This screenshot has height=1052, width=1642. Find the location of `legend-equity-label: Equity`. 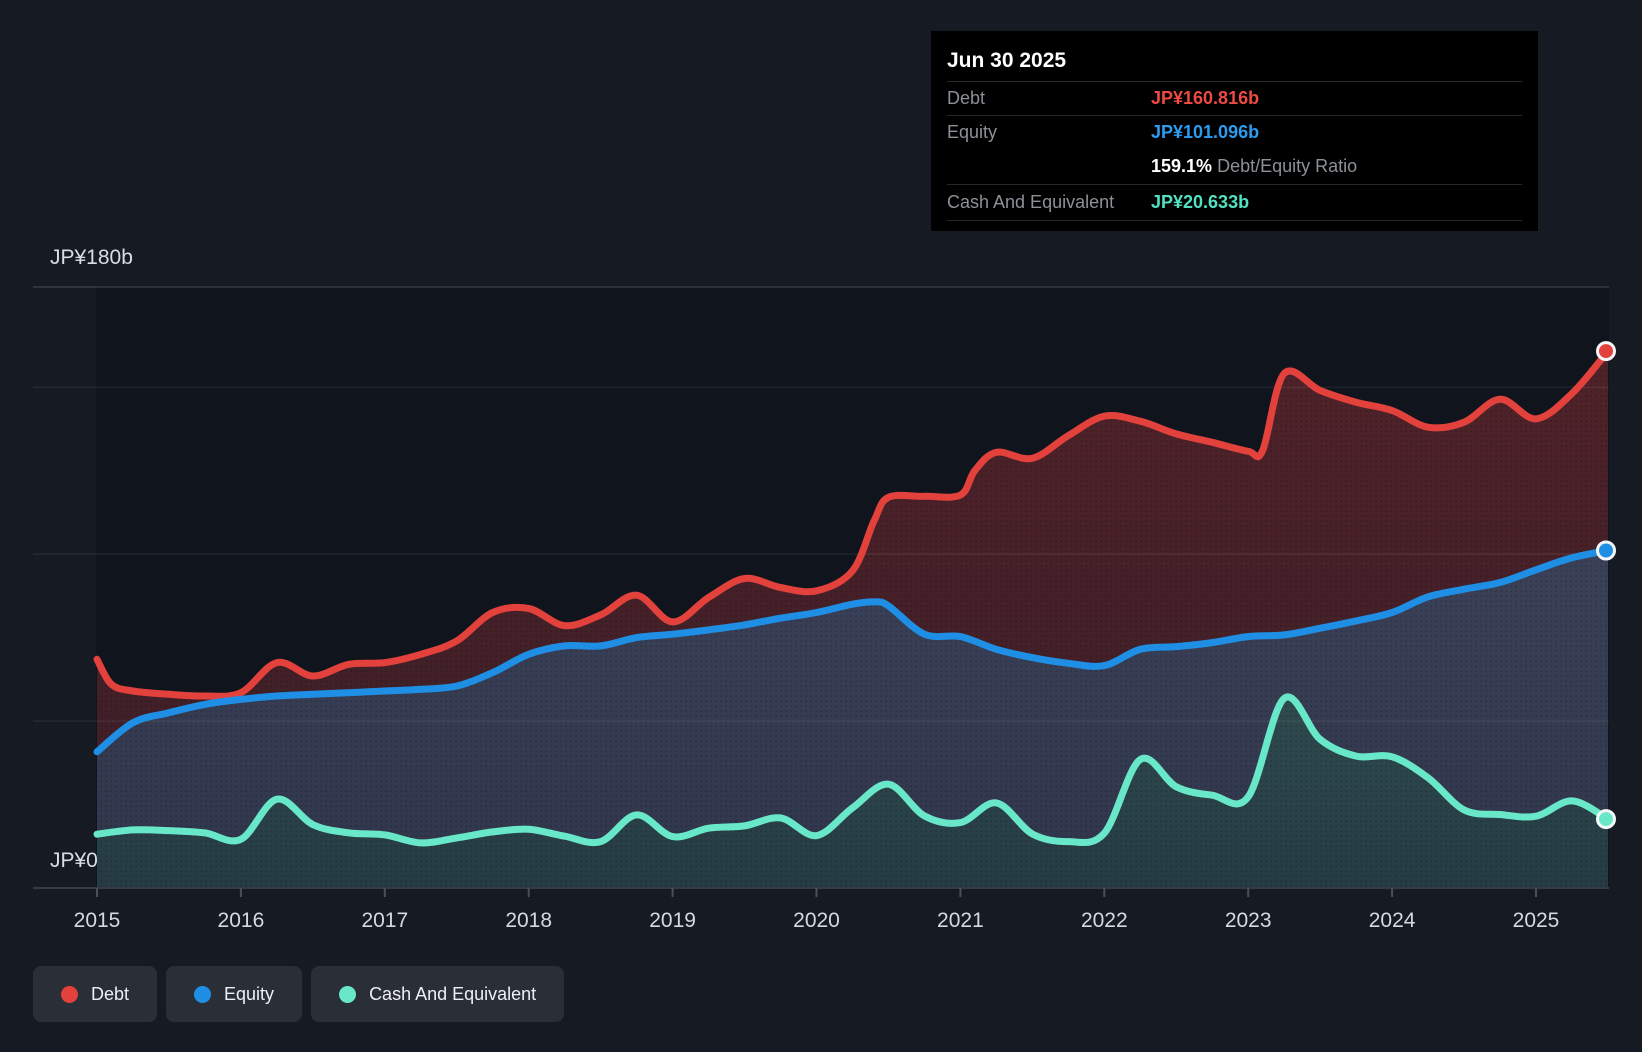

legend-equity-label: Equity is located at coordinates (249, 993).